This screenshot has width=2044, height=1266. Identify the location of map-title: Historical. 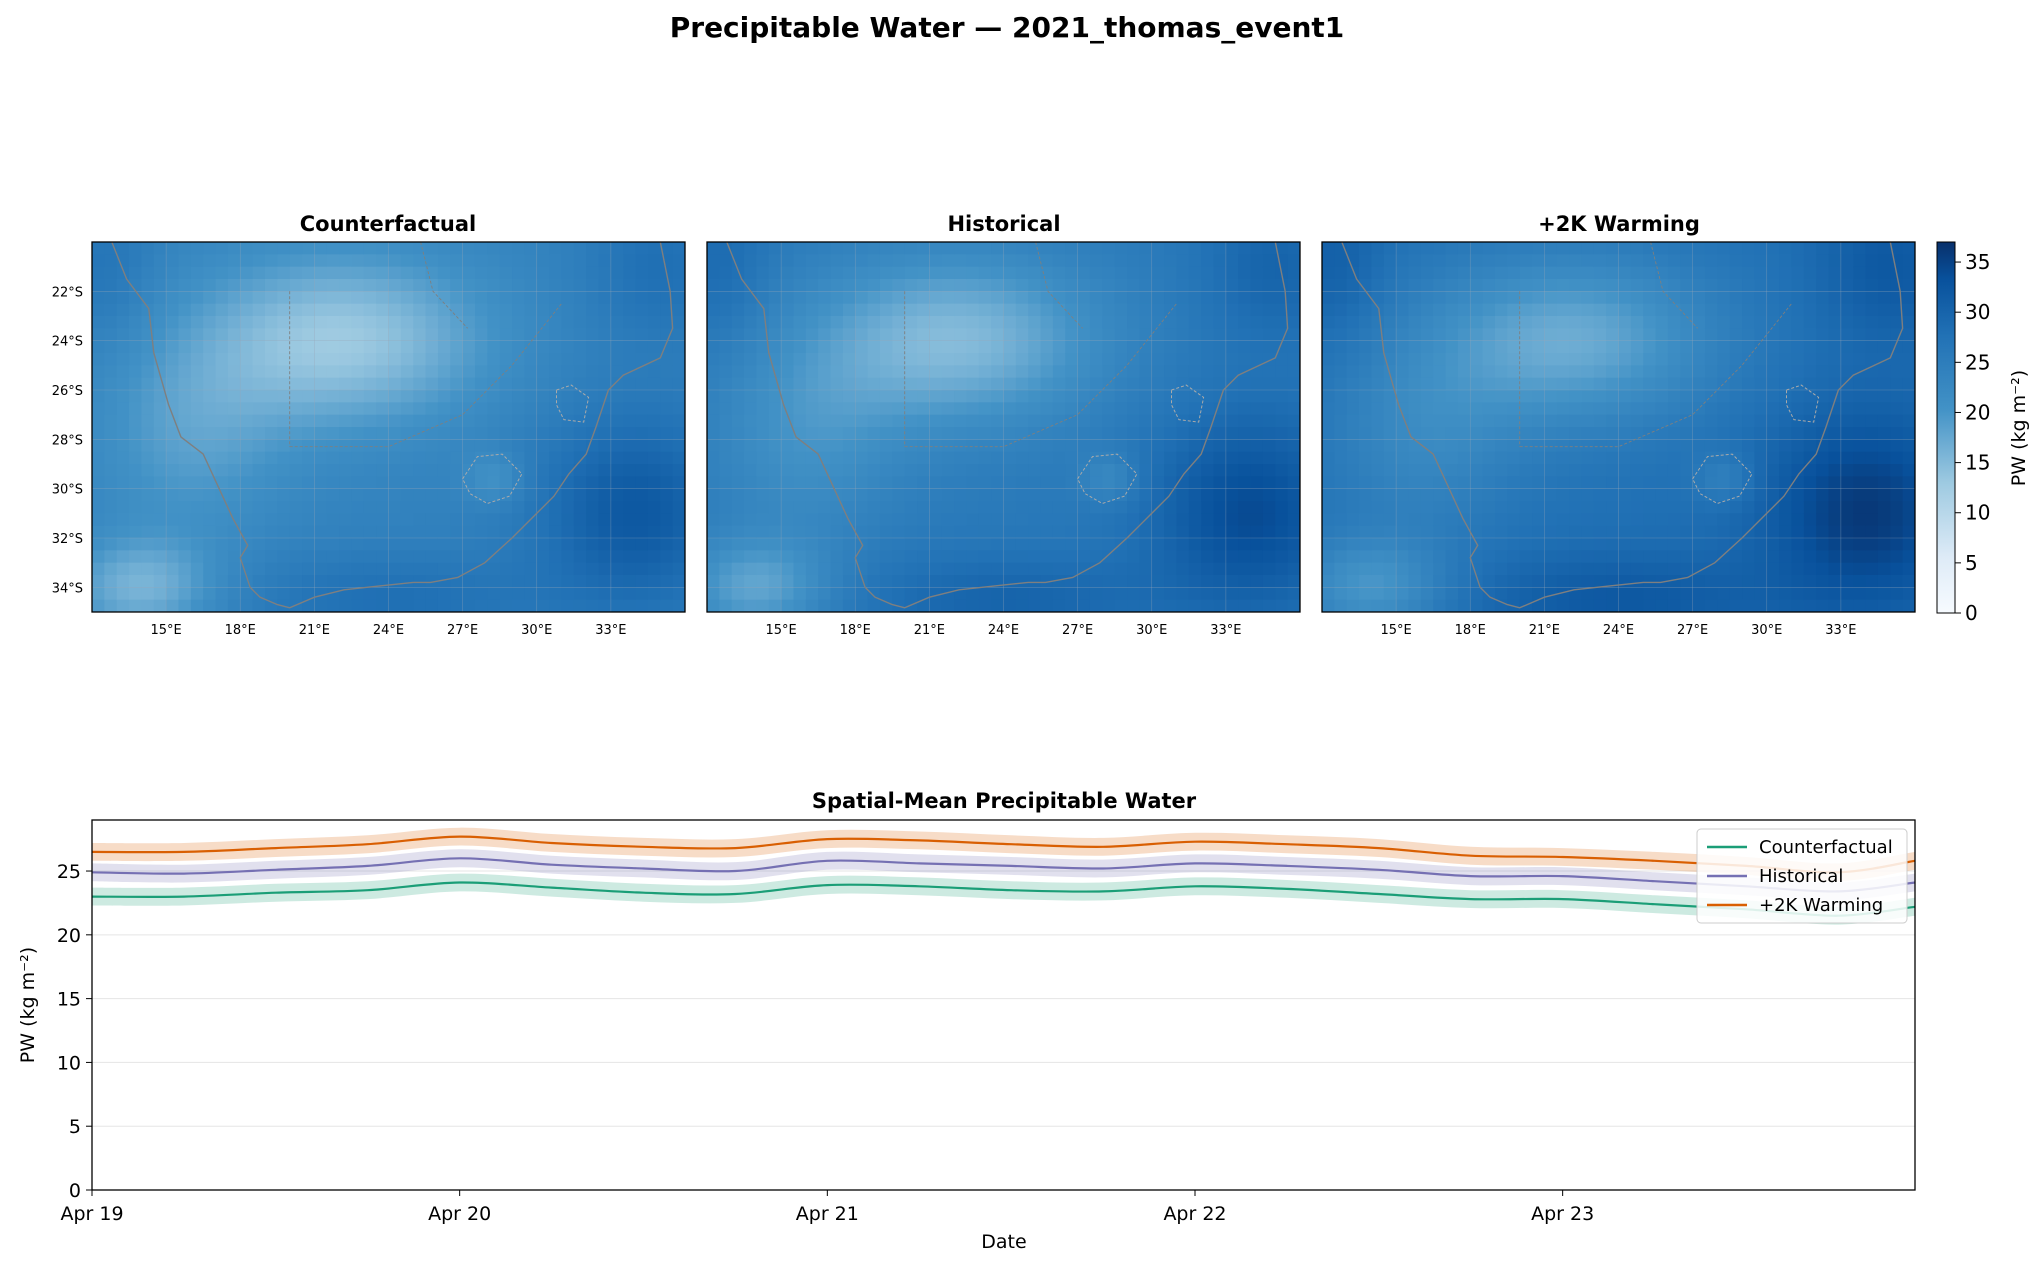
(1003, 224).